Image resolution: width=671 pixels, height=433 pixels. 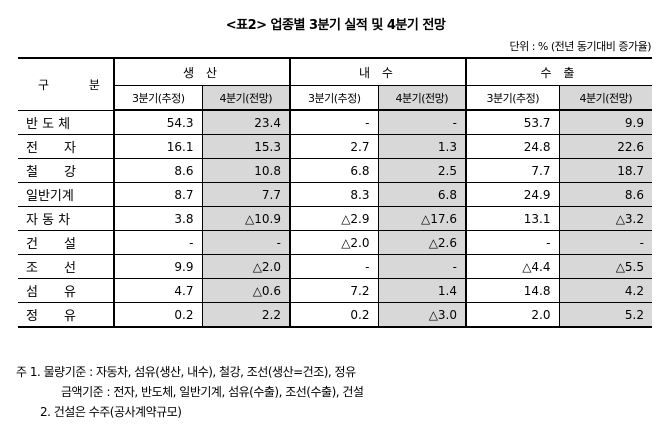 What do you see at coordinates (512, 315) in the screenshot?
I see `table-cell: 2.0` at bounding box center [512, 315].